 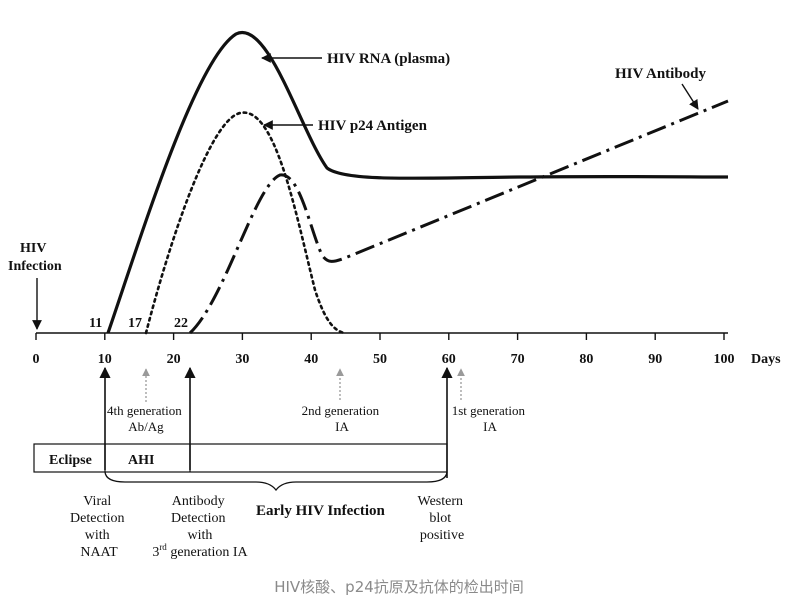 What do you see at coordinates (181, 323) in the screenshot?
I see `day-marker-22: 22` at bounding box center [181, 323].